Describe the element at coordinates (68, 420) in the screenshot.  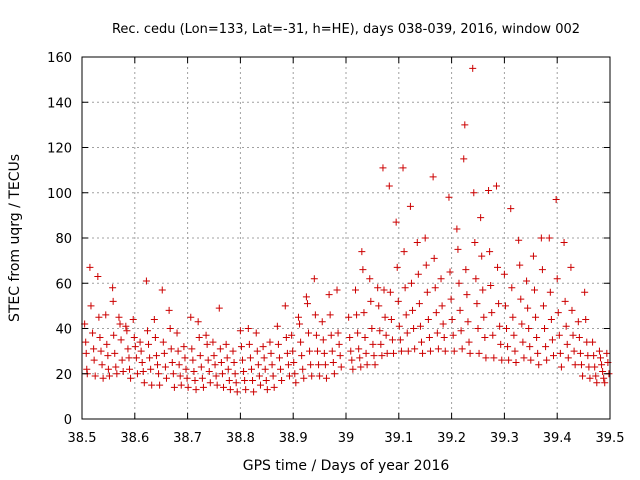
I see `y-tick-label: 0` at that location.